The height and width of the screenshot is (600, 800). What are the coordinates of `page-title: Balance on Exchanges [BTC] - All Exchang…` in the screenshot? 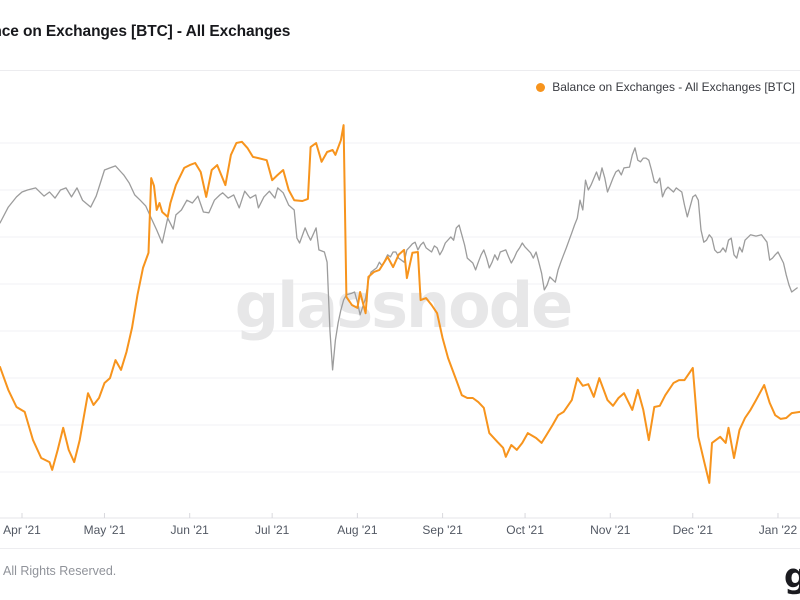 It's located at (145, 31).